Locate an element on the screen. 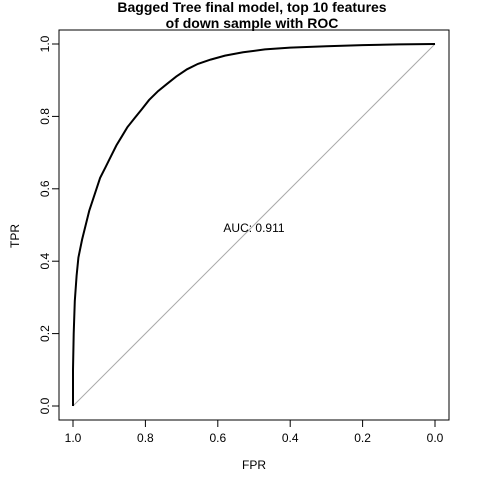 The width and height of the screenshot is (480, 480). x-tick-label: 0.6 is located at coordinates (217, 438).